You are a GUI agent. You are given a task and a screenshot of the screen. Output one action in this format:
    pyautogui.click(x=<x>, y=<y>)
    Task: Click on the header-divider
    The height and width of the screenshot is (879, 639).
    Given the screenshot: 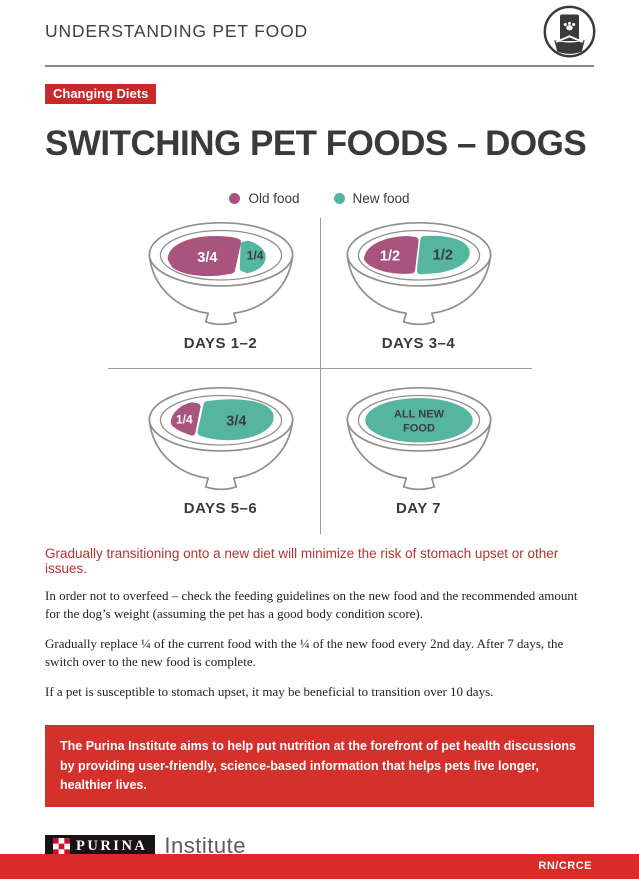 What is the action you would take?
    pyautogui.click(x=319, y=66)
    